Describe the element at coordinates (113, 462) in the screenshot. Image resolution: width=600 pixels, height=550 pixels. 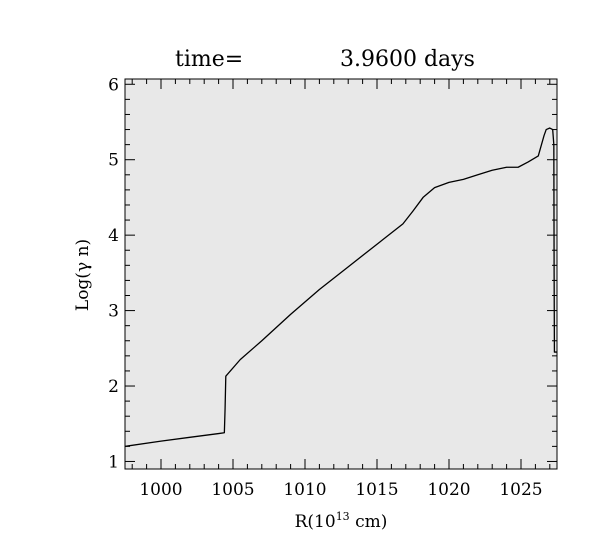
I see `y-tick-label: 1` at that location.